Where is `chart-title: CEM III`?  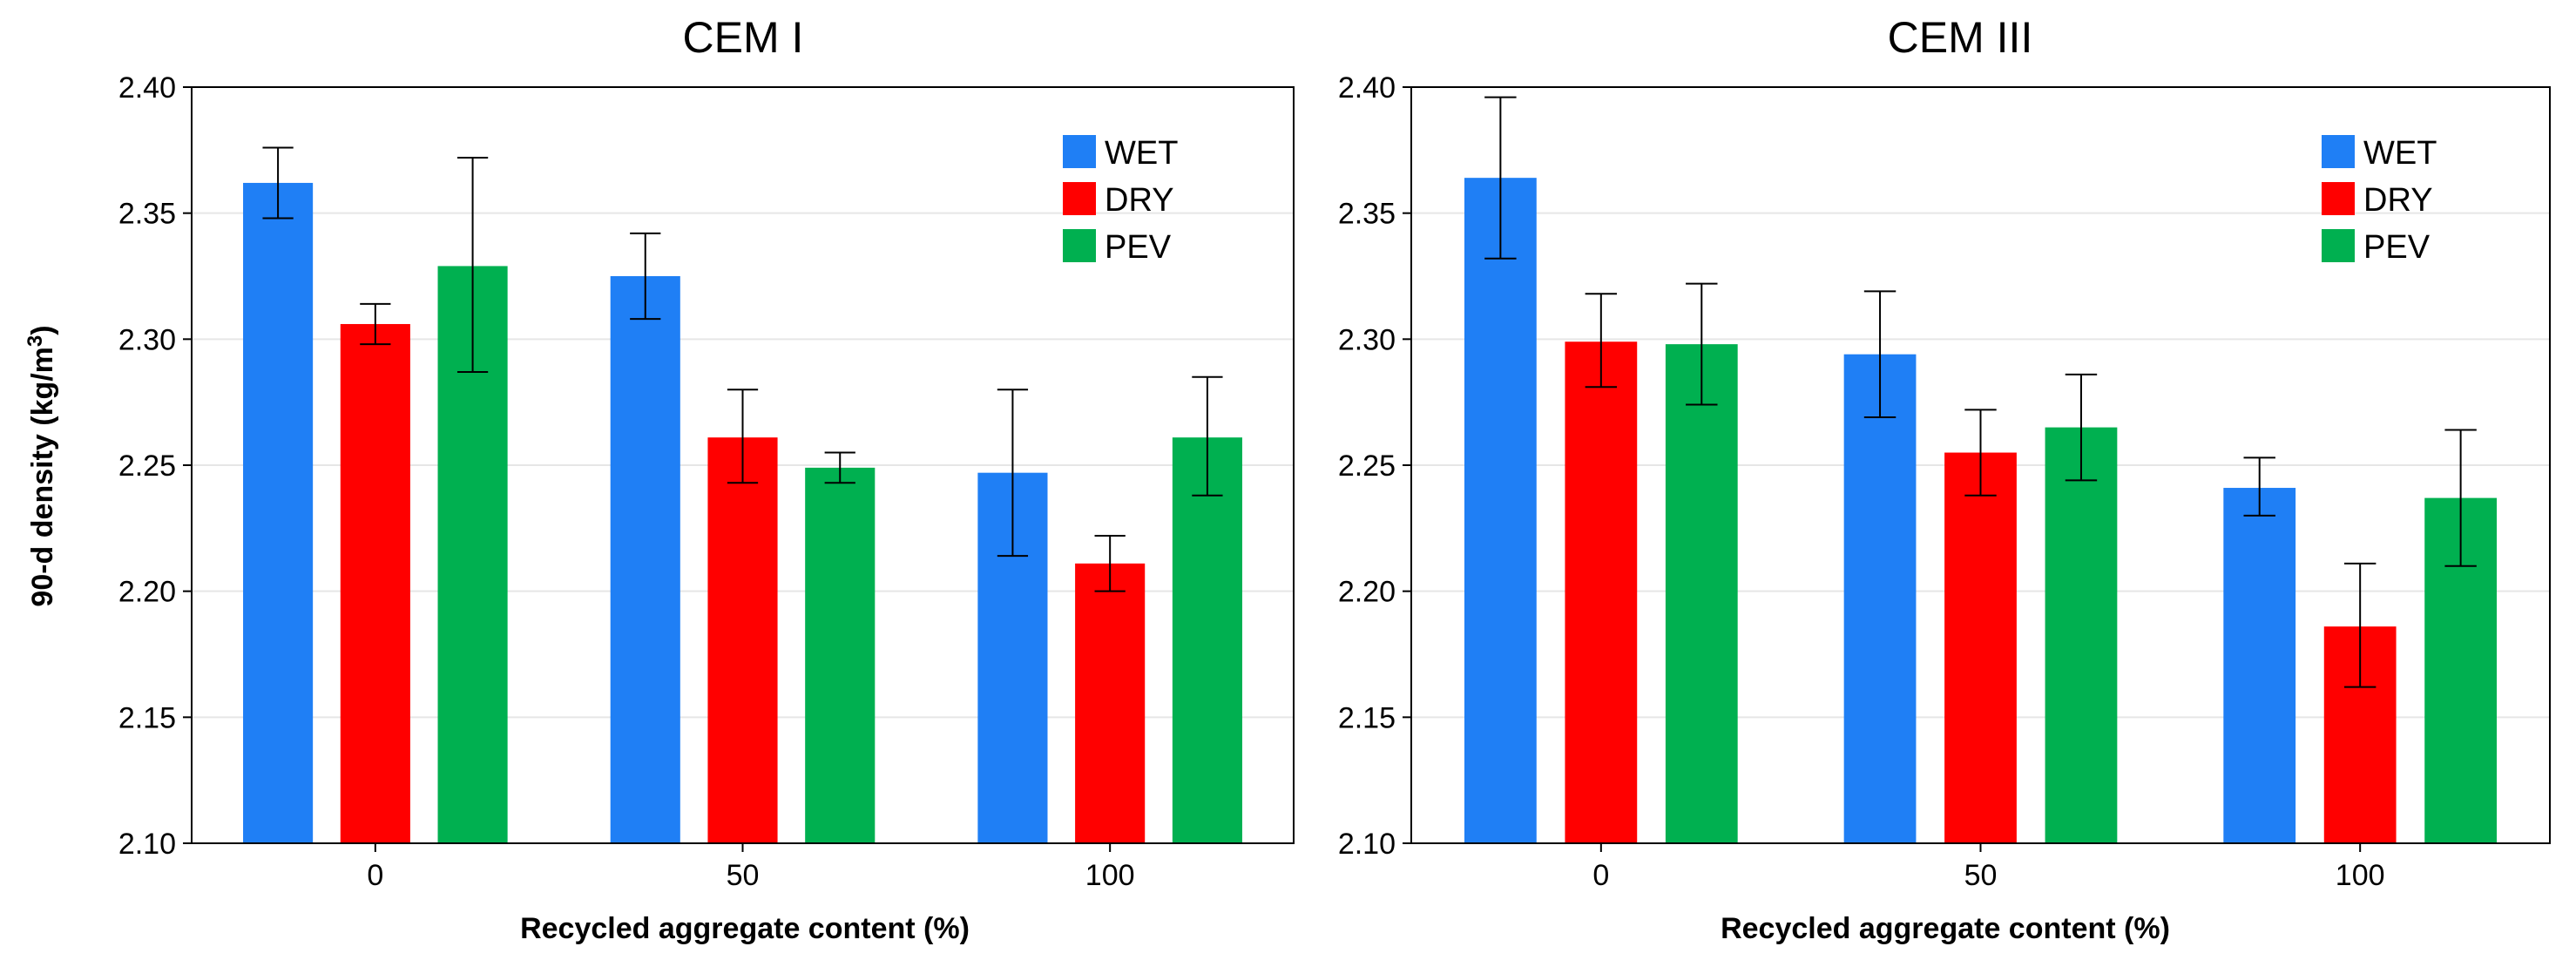 chart-title: CEM III is located at coordinates (1960, 37).